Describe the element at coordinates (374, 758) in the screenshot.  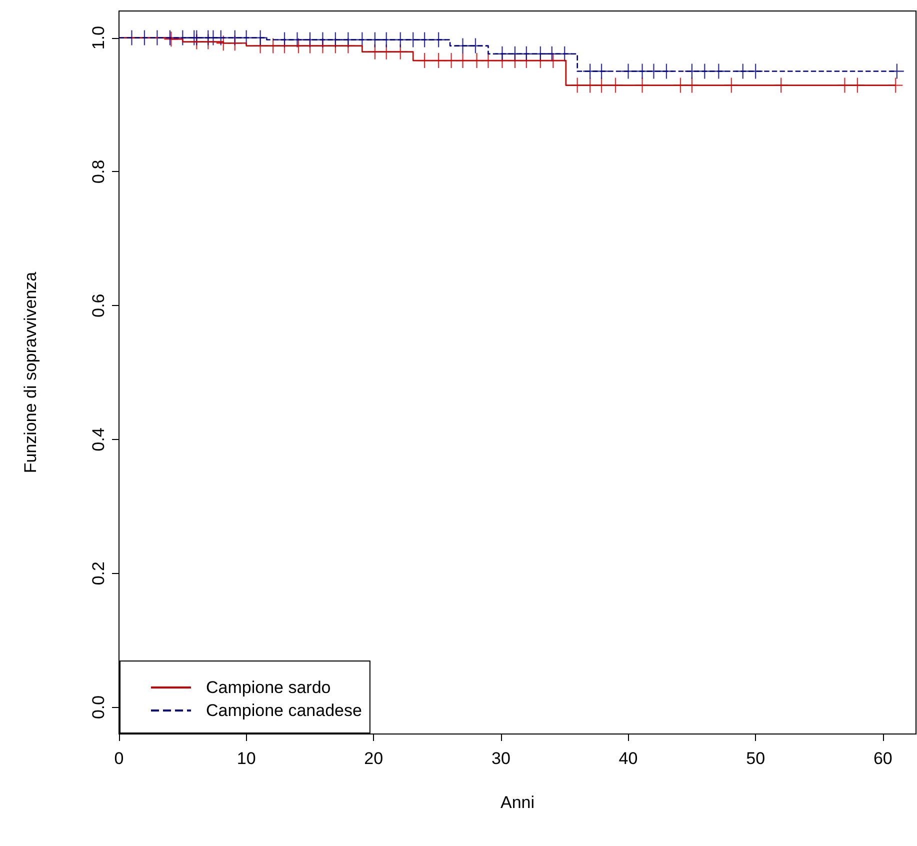
I see `x-tick-label: 20` at that location.